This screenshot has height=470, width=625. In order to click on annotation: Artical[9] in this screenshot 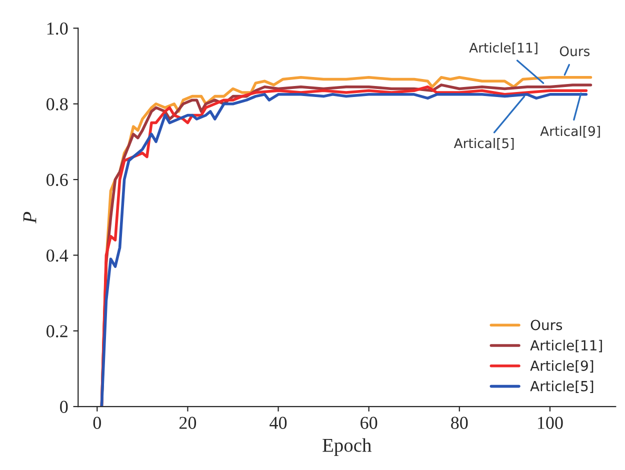, I will do `click(570, 132)`.